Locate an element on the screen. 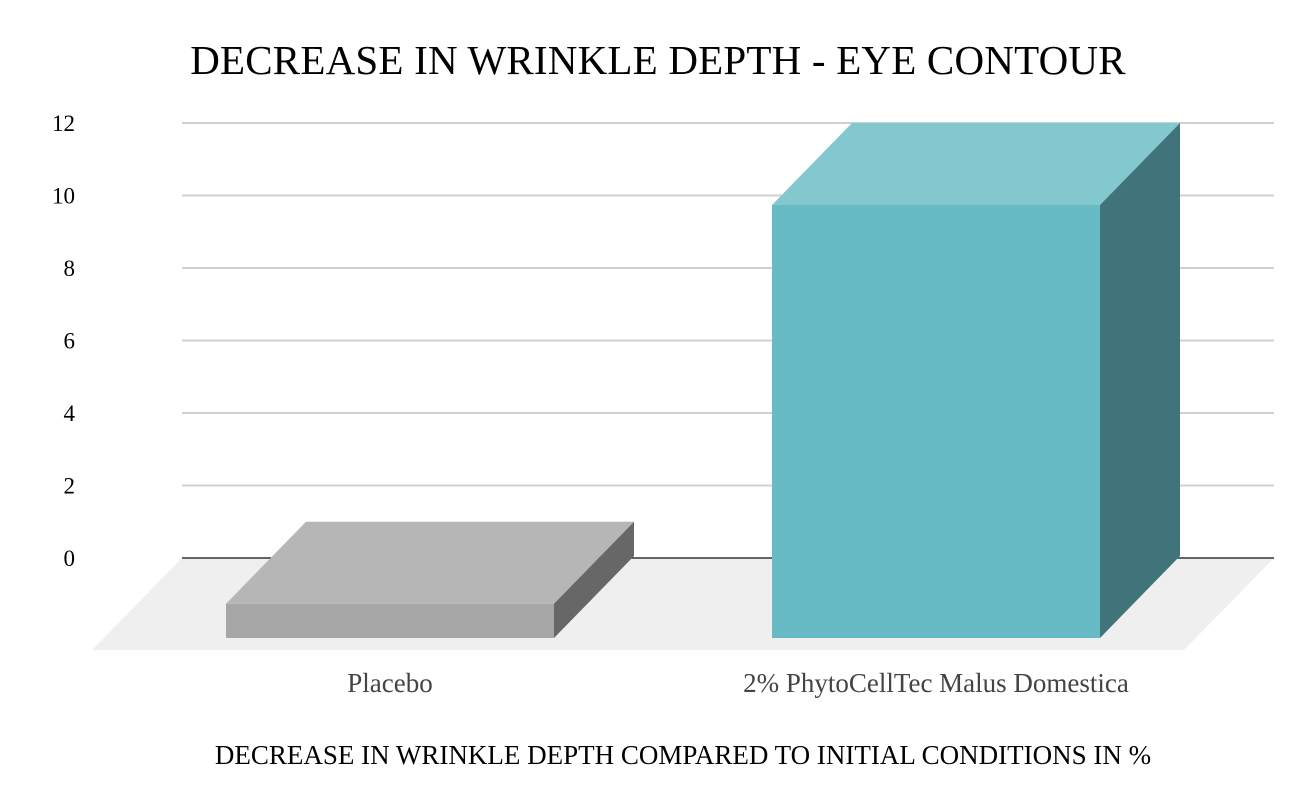  y-tick-label: 0 is located at coordinates (70, 558).